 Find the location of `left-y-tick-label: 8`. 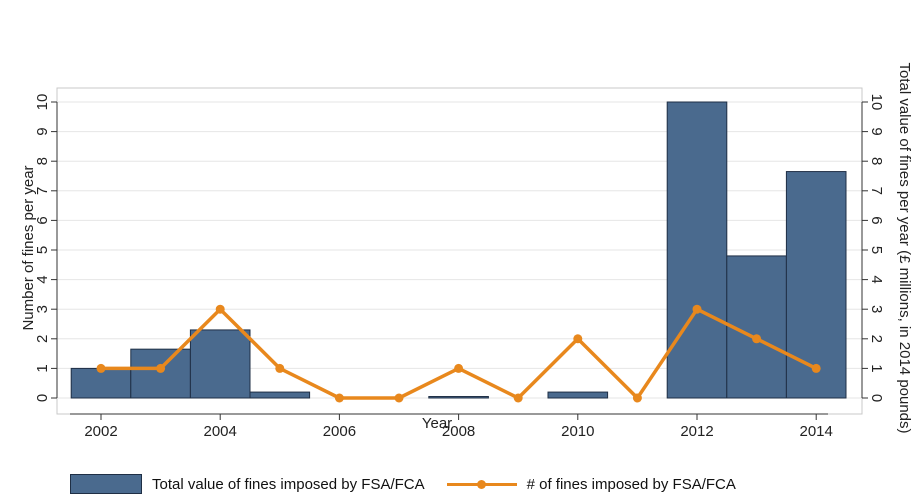

left-y-tick-label: 8 is located at coordinates (42, 161).